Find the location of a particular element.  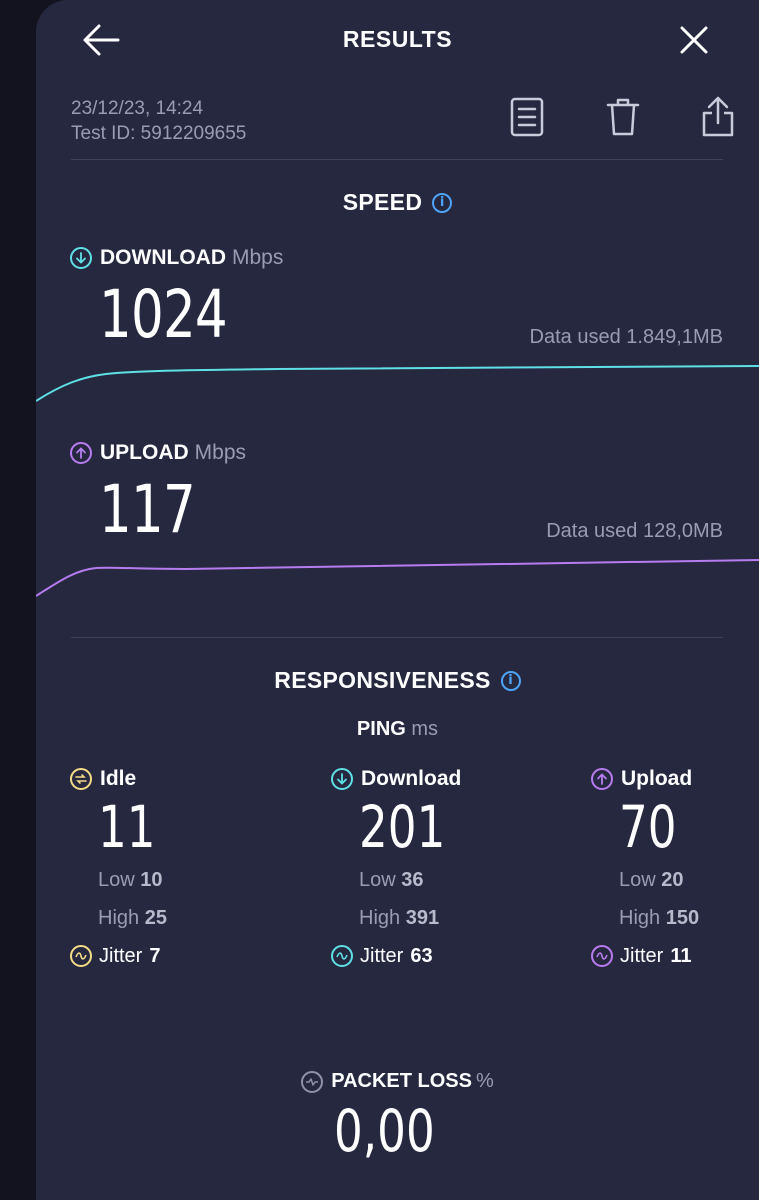

upload-data-used: Data used 128,0MB is located at coordinates (634, 531).